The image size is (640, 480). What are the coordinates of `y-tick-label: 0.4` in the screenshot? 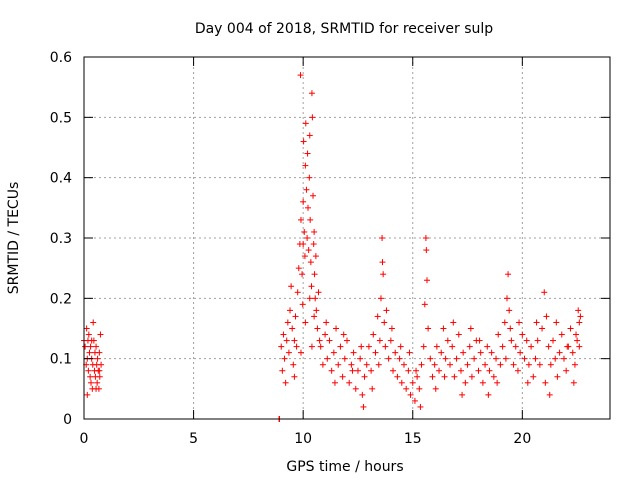 It's located at (61, 179).